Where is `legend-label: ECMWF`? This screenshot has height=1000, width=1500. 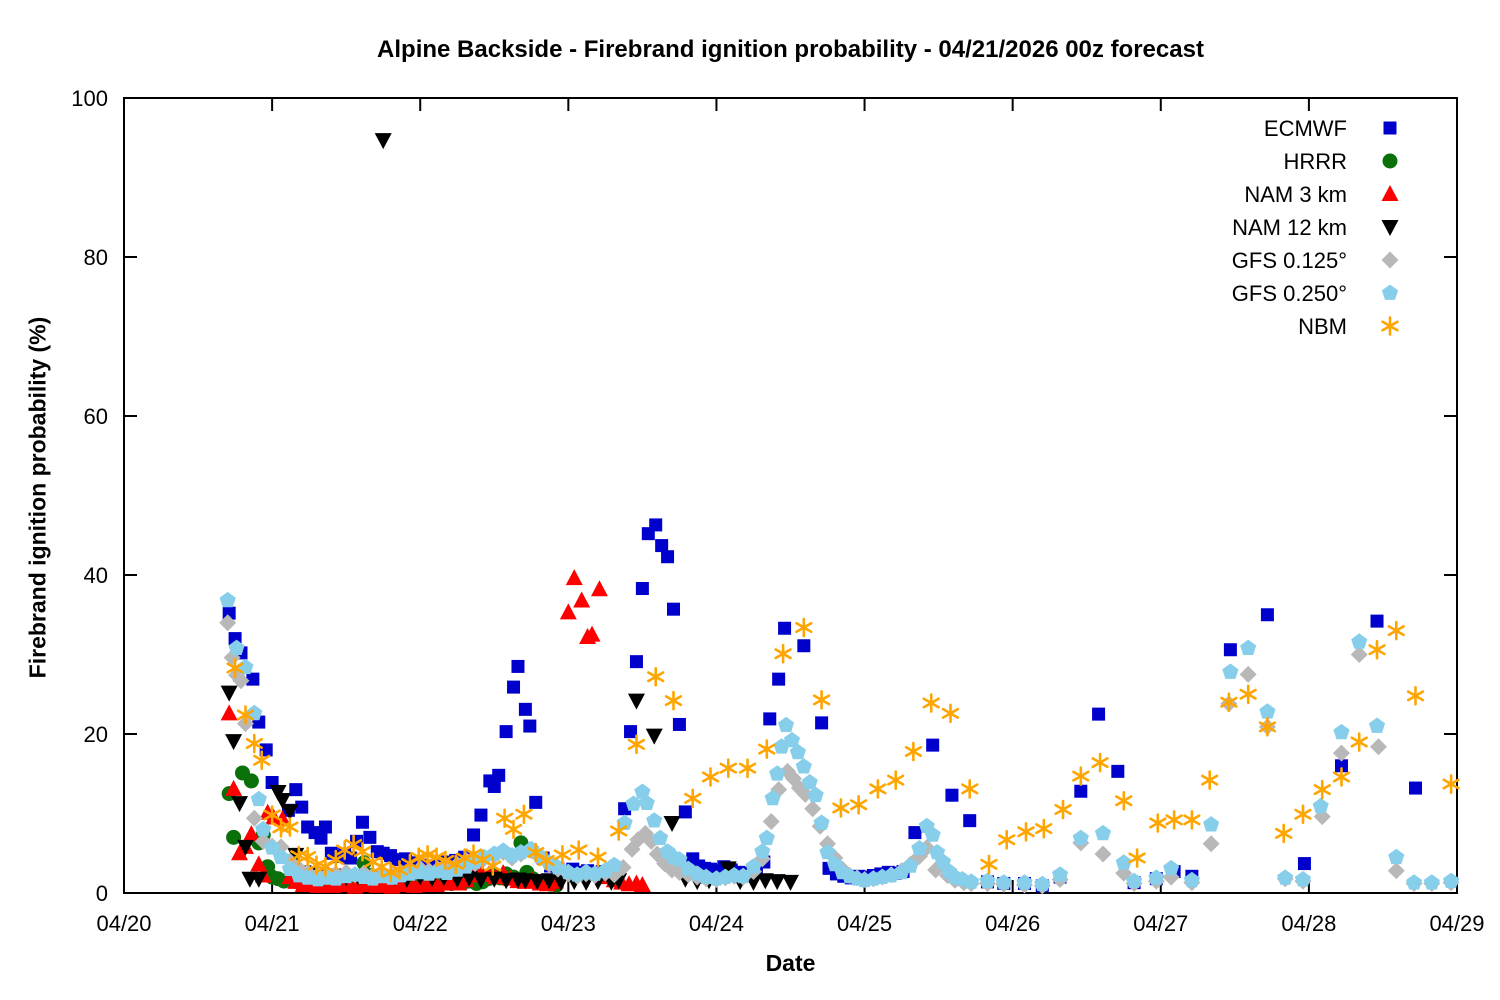
legend-label: ECMWF is located at coordinates (1305, 128).